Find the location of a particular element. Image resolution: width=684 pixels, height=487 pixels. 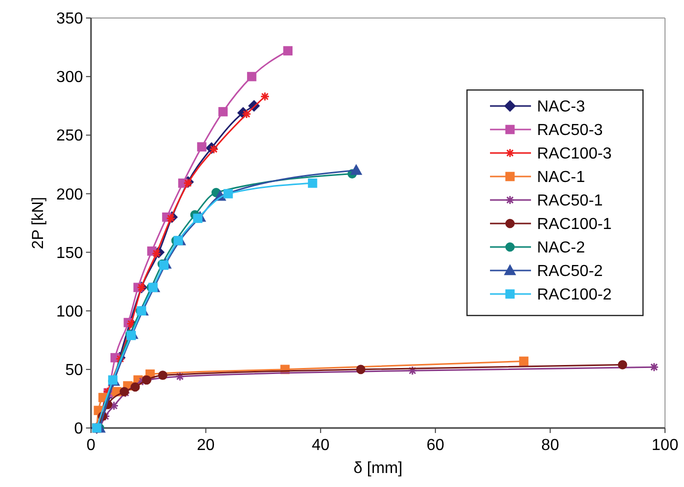

legend-label: NAC-1 is located at coordinates (561, 177).